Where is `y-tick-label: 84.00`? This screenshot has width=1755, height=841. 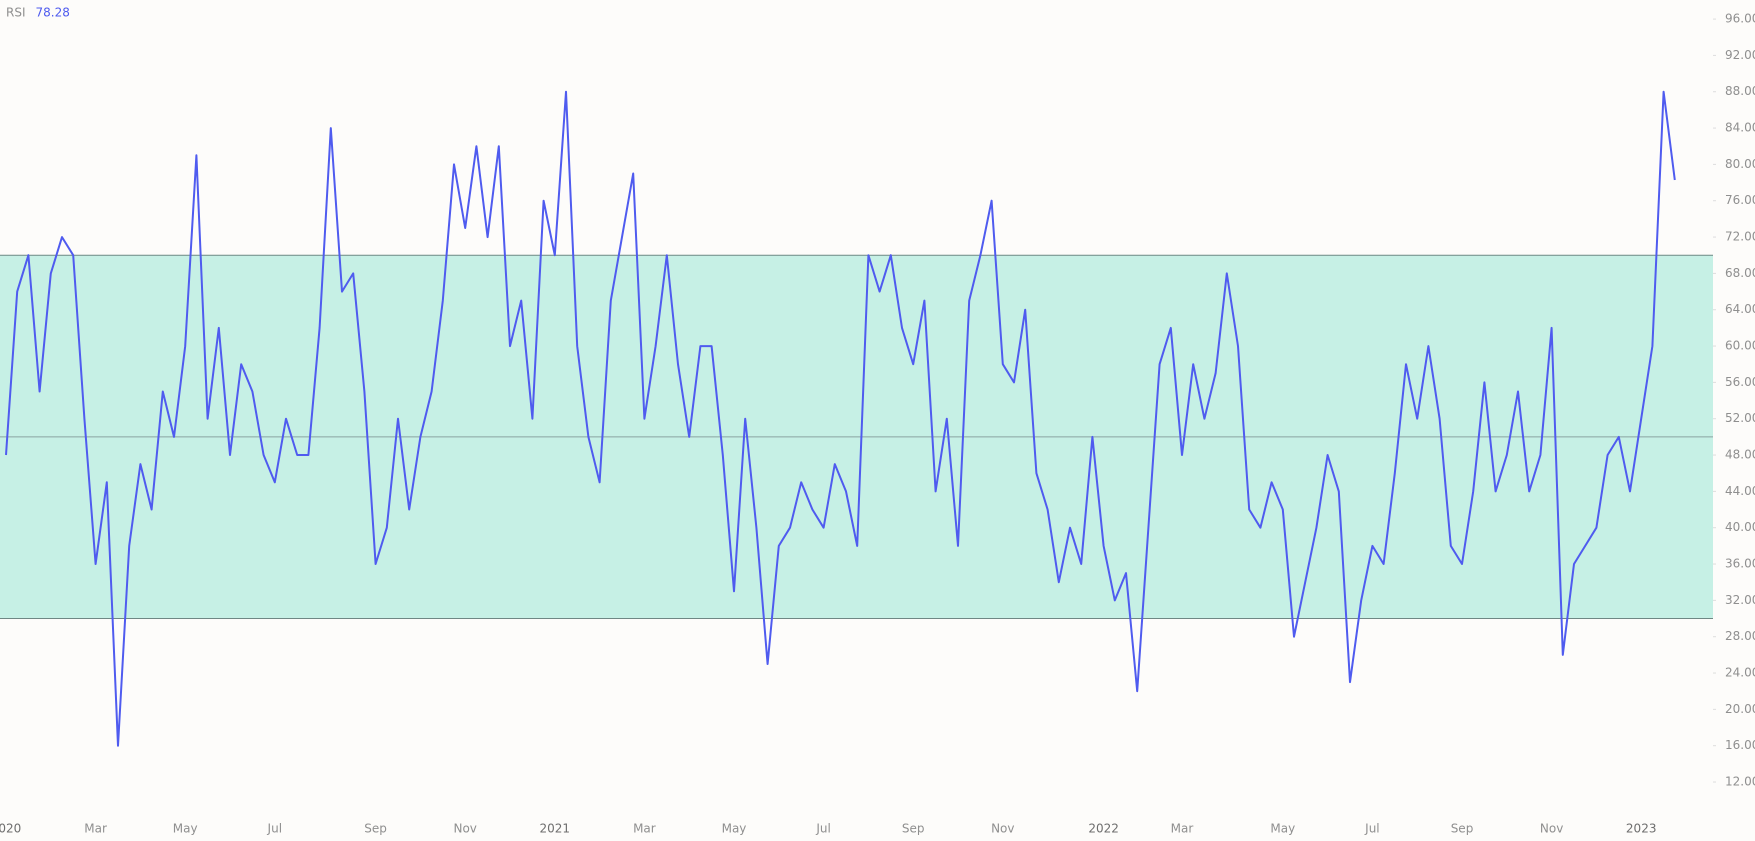
y-tick-label: 84.00 is located at coordinates (1740, 128).